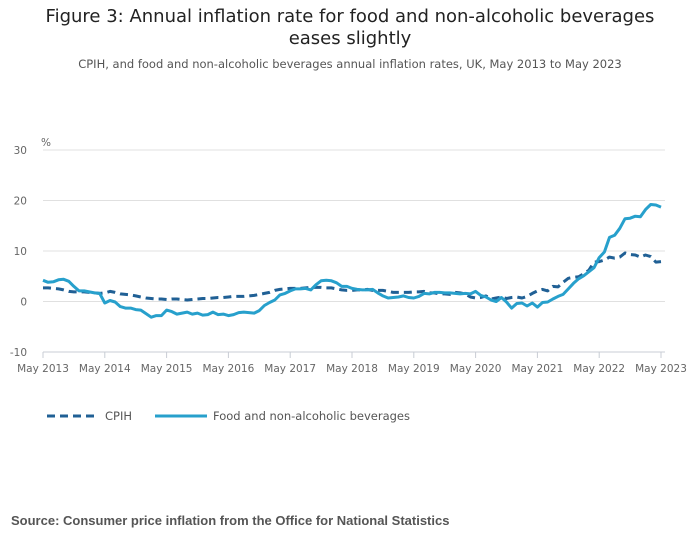  What do you see at coordinates (229, 369) in the screenshot?
I see `x-tick-label: May 2016` at bounding box center [229, 369].